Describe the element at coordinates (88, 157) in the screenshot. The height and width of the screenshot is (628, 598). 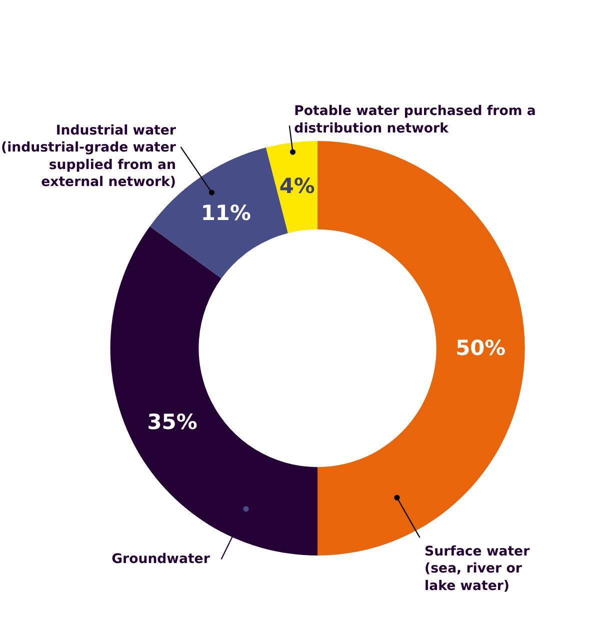
I see `slice-label: Industrial water (industrial-grade water supplied from an external network)` at that location.